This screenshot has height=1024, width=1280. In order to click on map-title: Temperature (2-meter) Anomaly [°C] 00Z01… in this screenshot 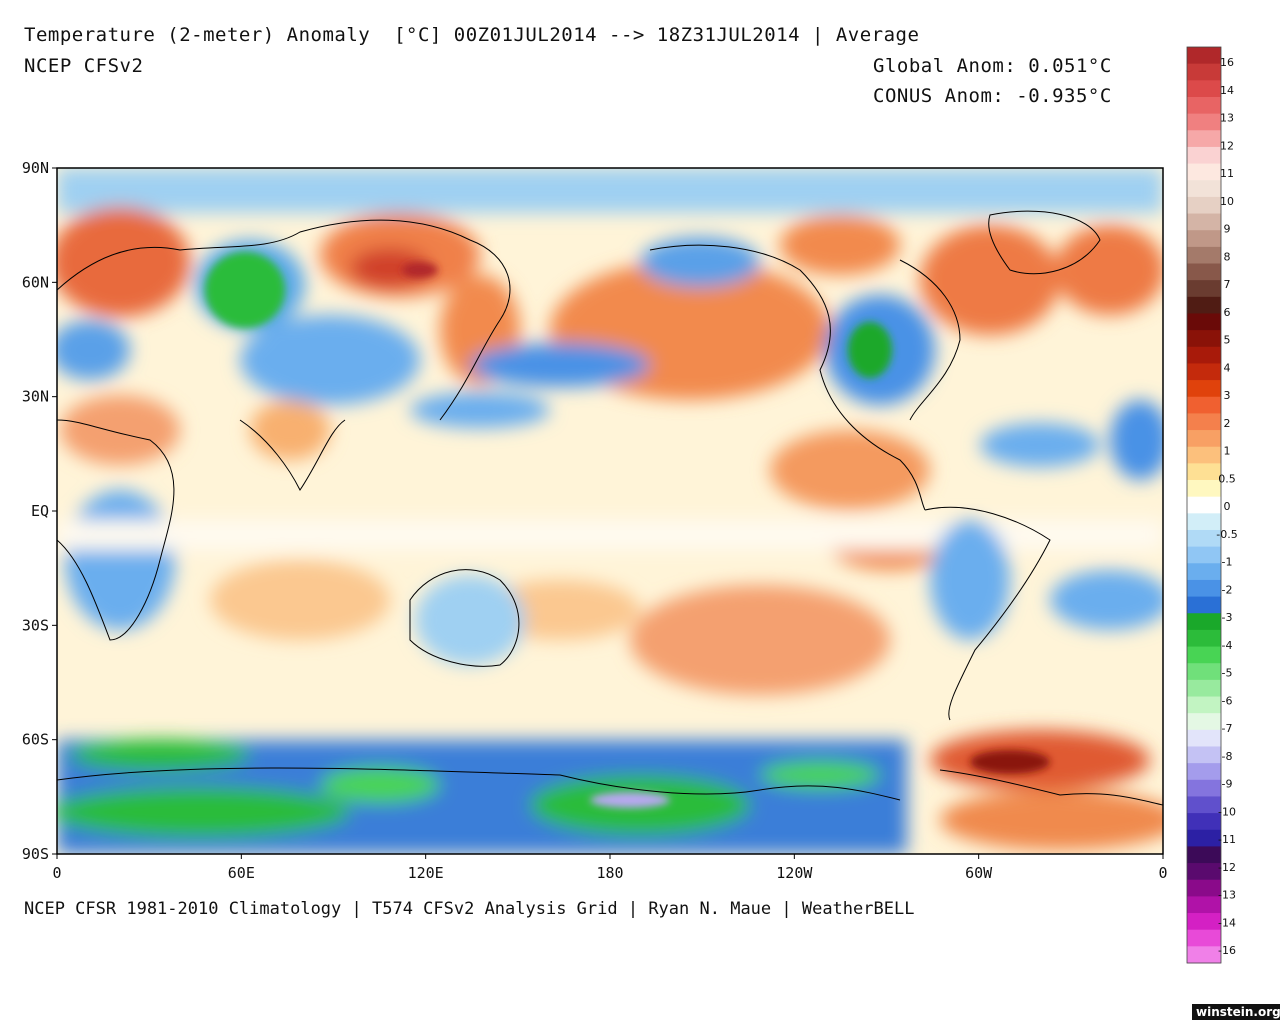, I will do `click(472, 35)`.